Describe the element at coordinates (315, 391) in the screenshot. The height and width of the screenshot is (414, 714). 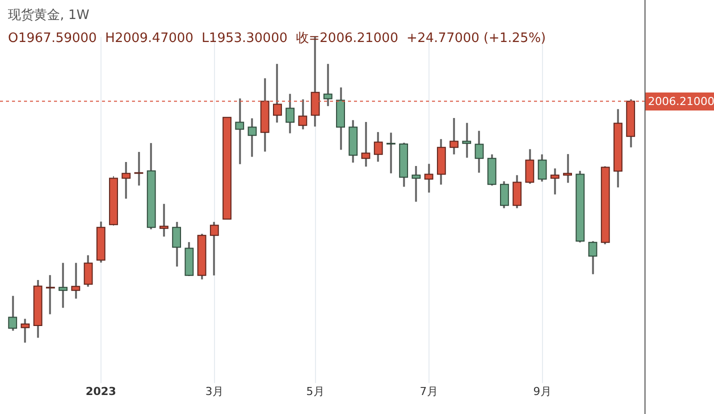
I see `x-tick-label: 5月` at that location.